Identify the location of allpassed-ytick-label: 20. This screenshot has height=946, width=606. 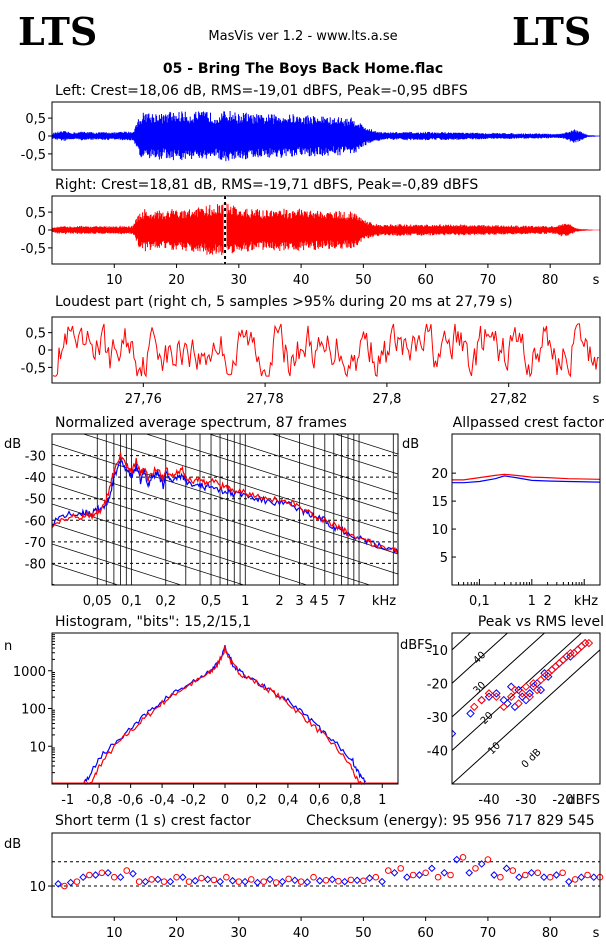
(439, 474).